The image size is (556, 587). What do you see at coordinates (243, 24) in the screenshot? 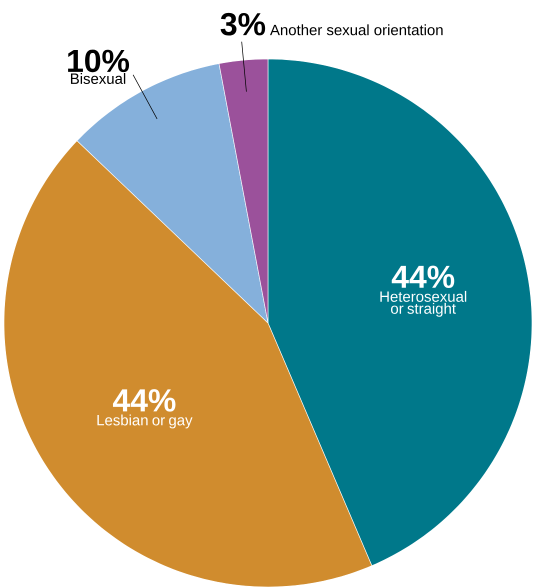
I see `data-label: 3%` at bounding box center [243, 24].